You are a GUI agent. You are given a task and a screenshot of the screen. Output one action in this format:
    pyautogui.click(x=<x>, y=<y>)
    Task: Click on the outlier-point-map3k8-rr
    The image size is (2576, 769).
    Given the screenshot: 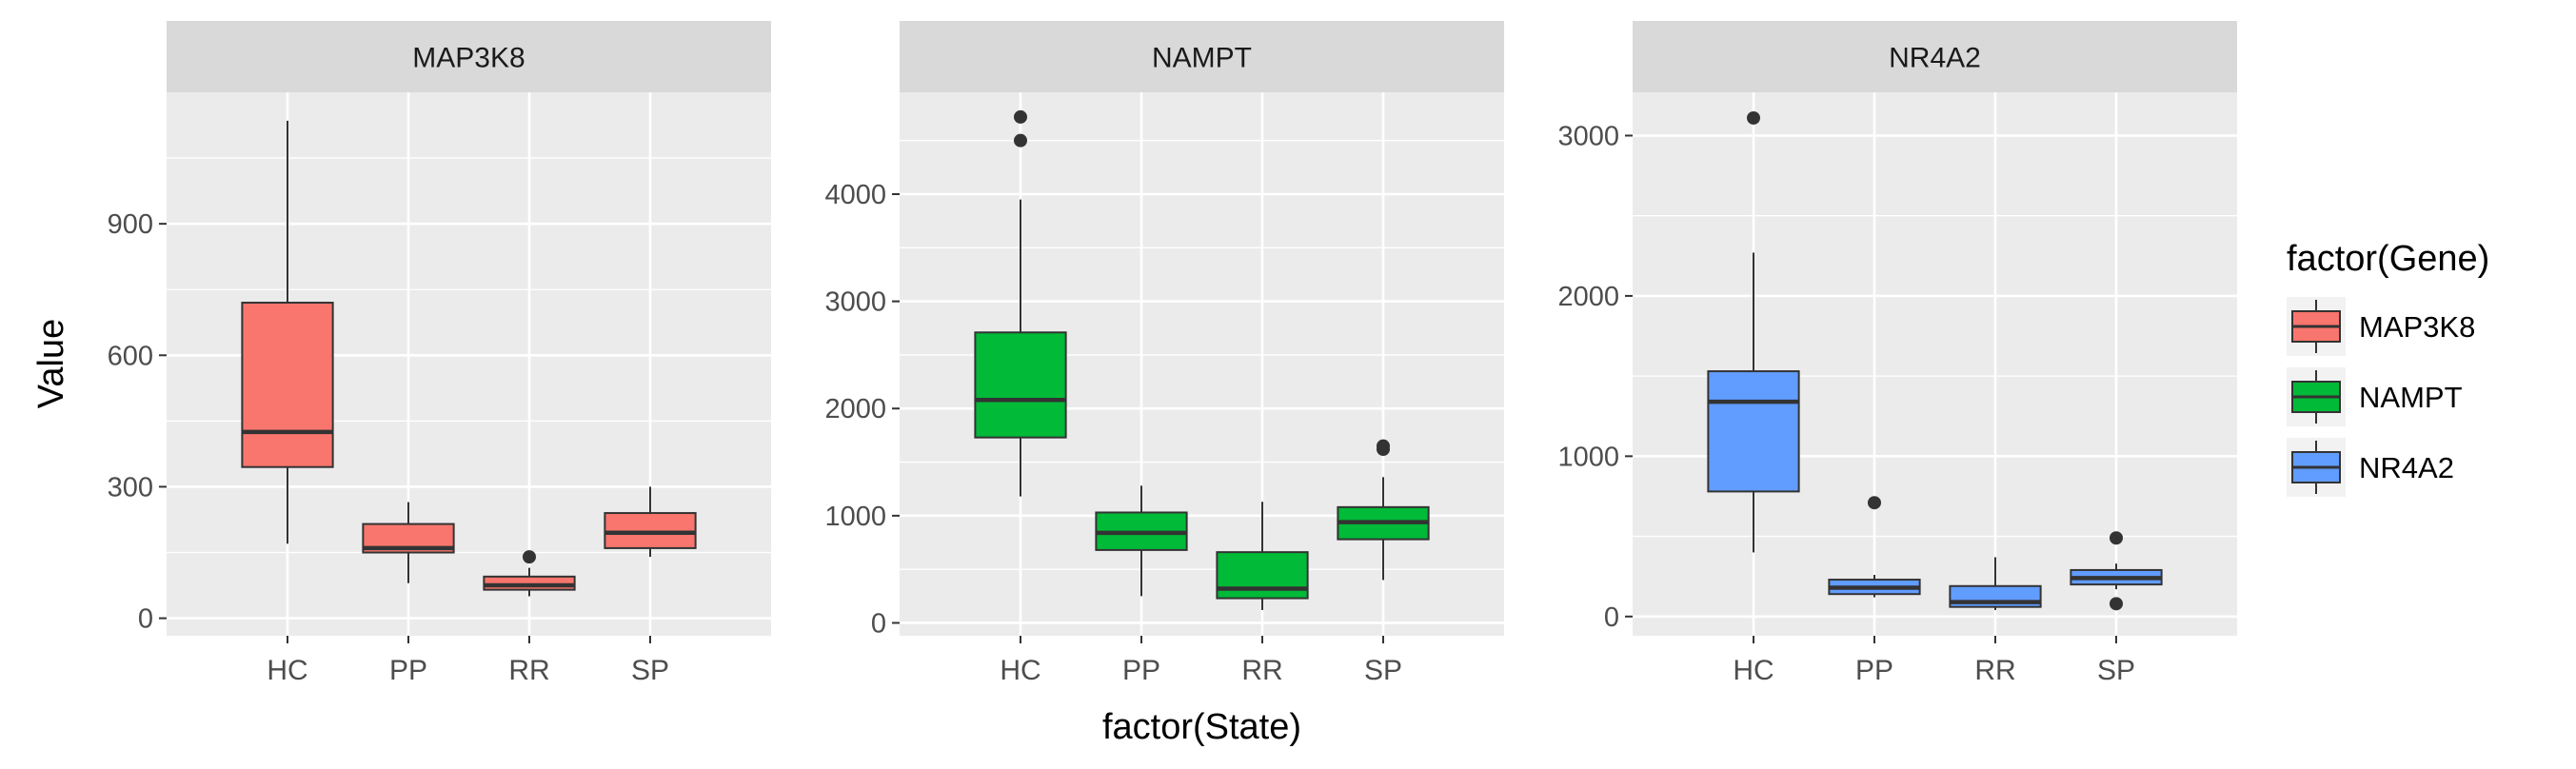 What is the action you would take?
    pyautogui.click(x=529, y=557)
    